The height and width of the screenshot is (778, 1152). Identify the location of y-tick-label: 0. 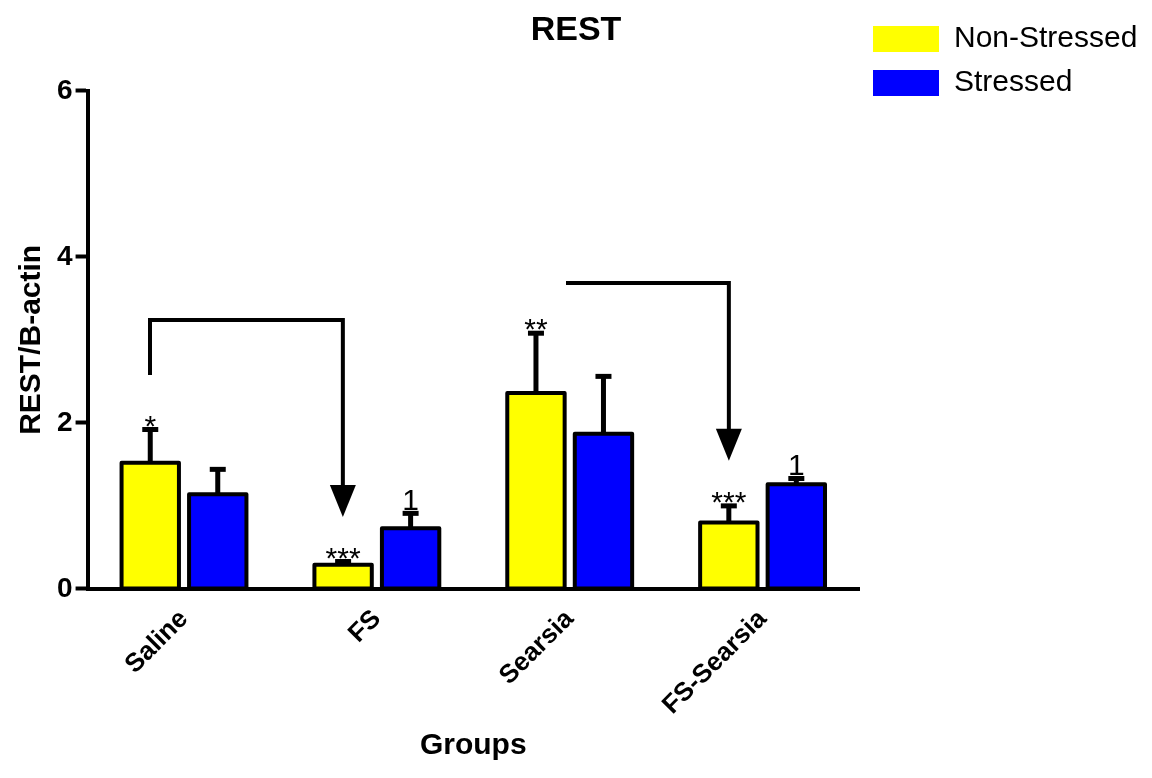
(64, 587).